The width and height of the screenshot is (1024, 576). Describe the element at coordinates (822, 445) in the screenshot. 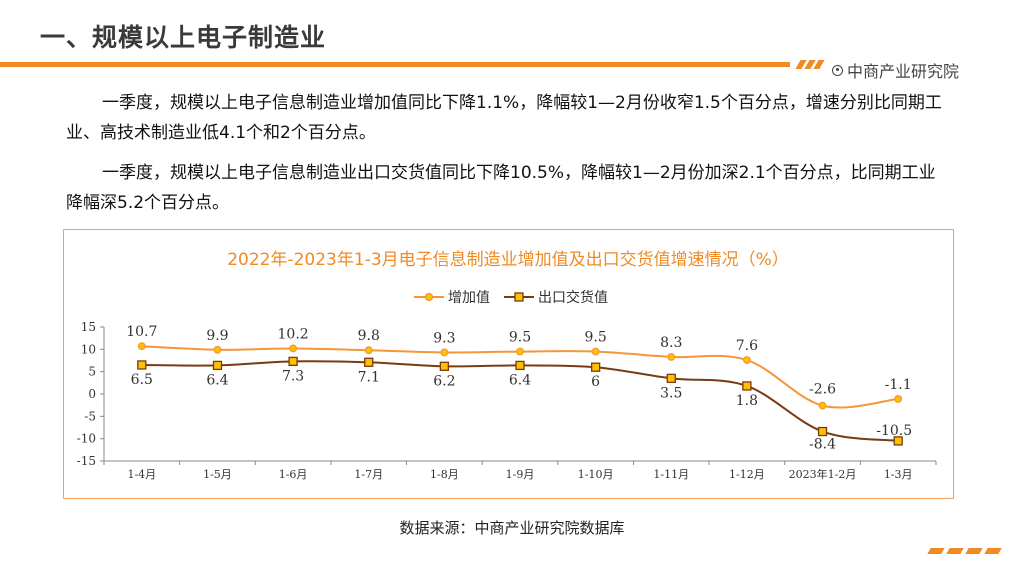

I see `data-label-export: -8.4` at that location.